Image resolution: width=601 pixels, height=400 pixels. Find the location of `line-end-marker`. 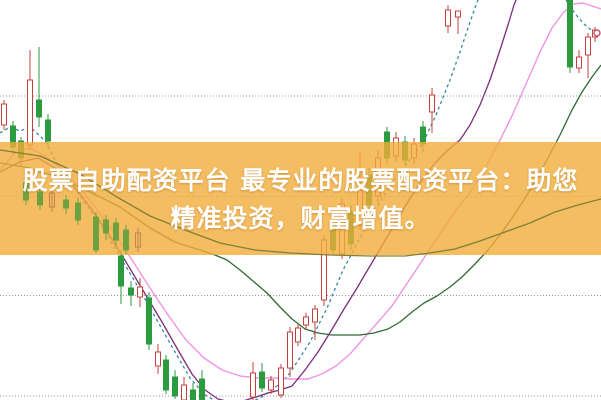

line-end-marker is located at coordinates (597, 33).